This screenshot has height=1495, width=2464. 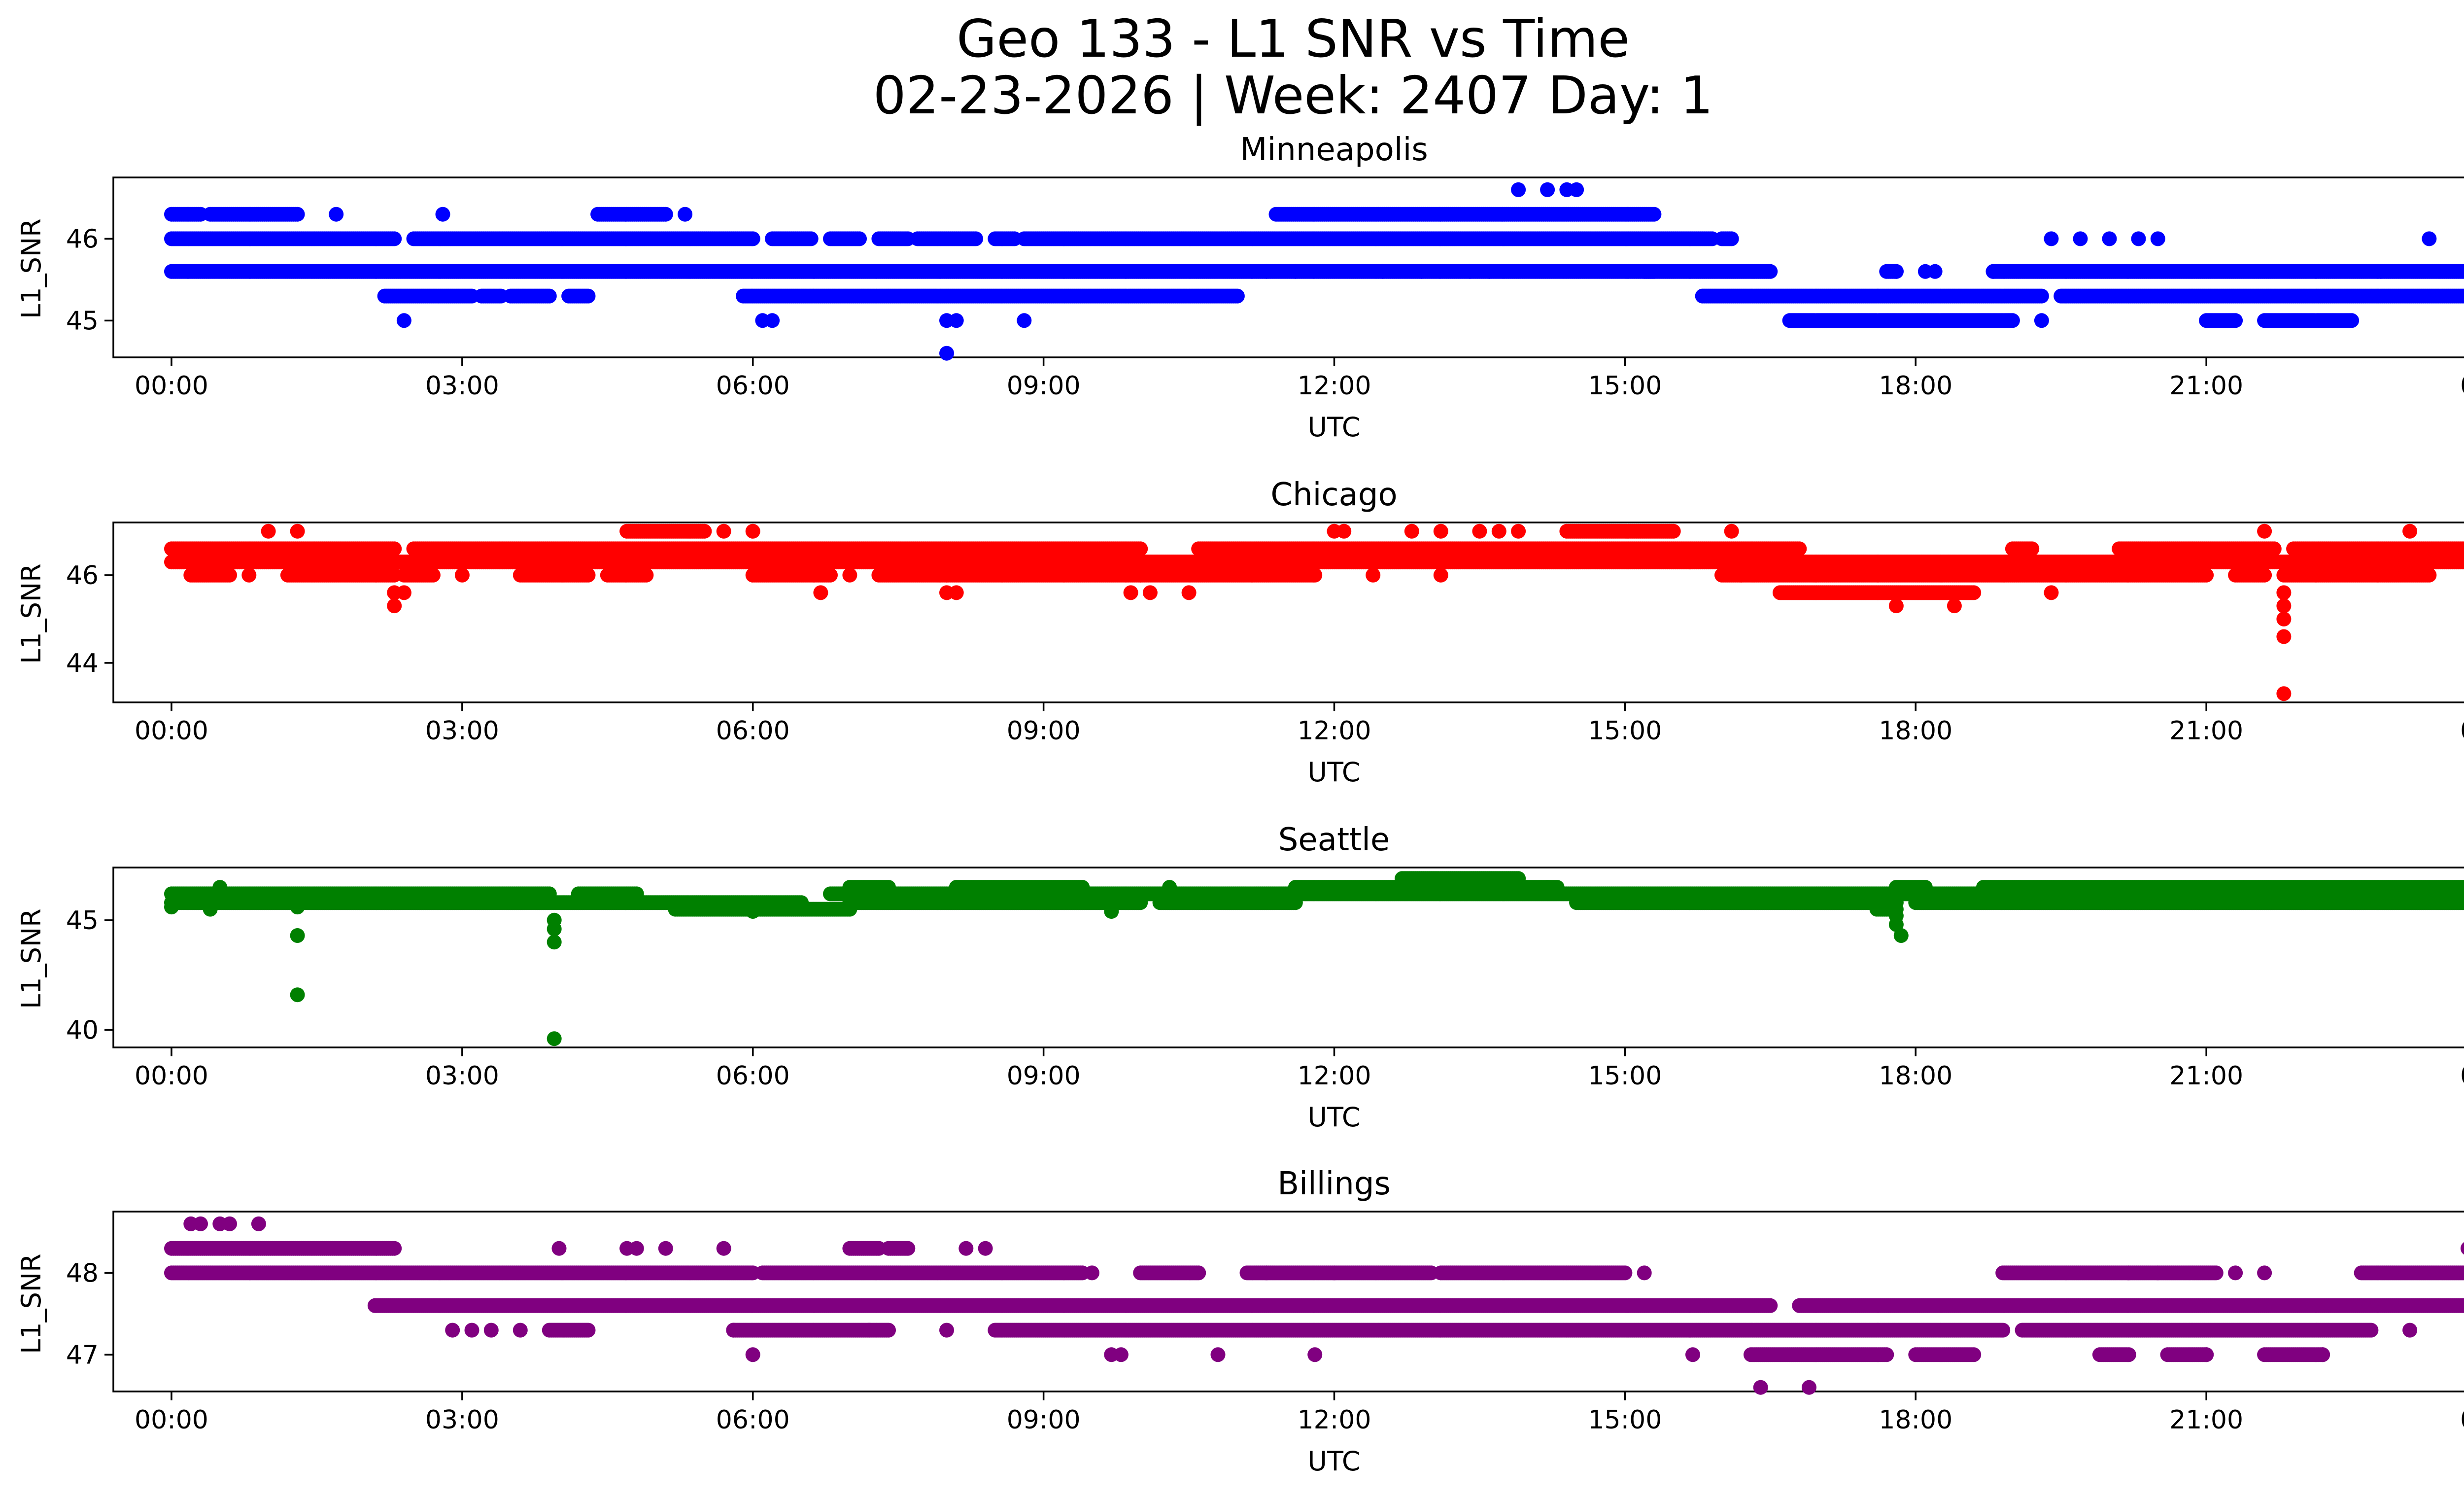 I want to click on subplot-title: Chicago, so click(x=1333, y=495).